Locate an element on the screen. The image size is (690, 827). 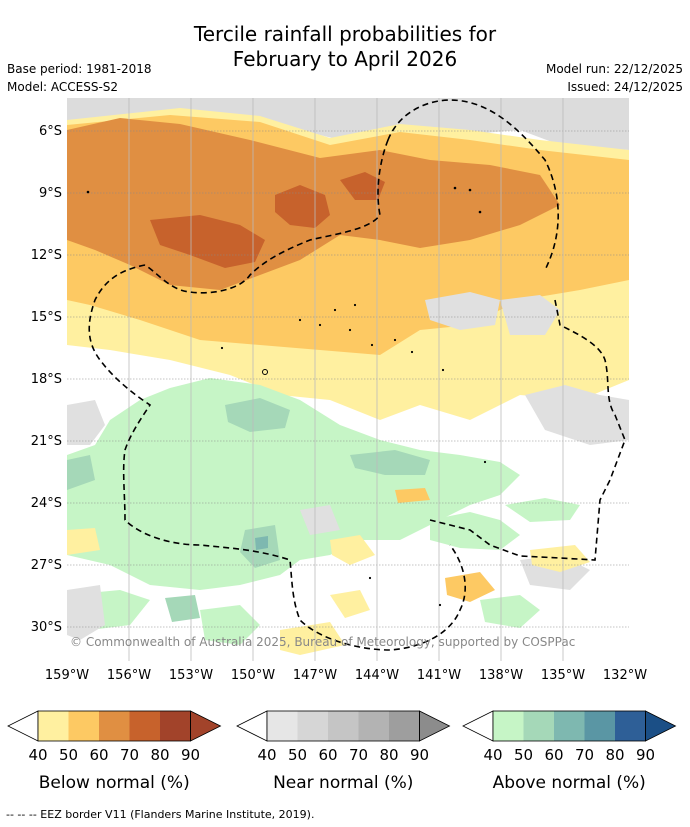
model-run: Model run: 22/12/2025 is located at coordinates (614, 69).